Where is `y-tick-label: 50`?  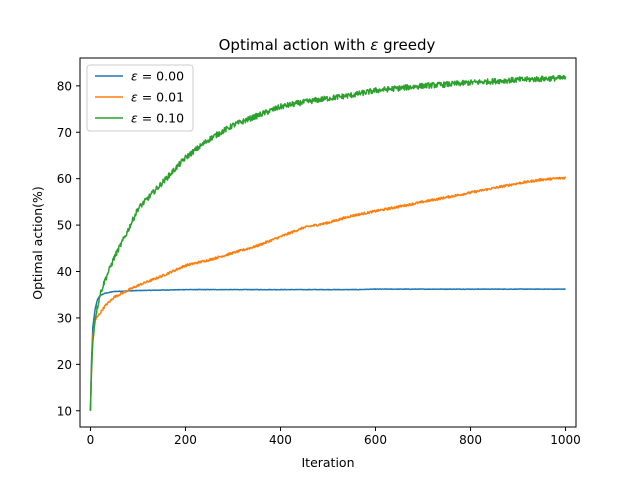
y-tick-label: 50 is located at coordinates (64, 226).